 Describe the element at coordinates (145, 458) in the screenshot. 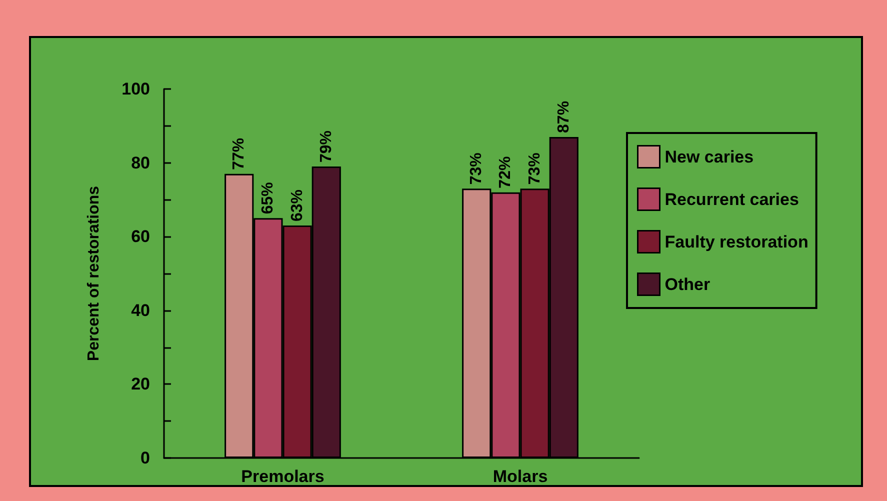

I see `y-tick-label: 0` at that location.